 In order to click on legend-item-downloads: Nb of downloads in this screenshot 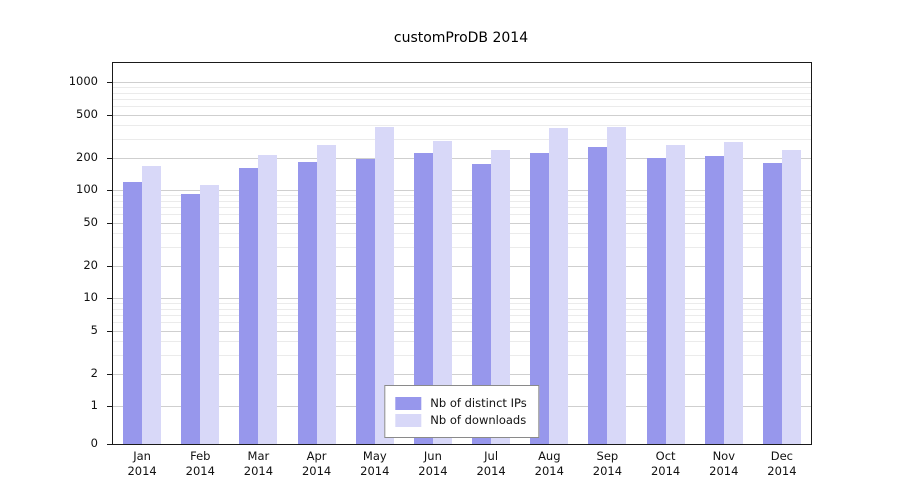, I will do `click(460, 420)`.